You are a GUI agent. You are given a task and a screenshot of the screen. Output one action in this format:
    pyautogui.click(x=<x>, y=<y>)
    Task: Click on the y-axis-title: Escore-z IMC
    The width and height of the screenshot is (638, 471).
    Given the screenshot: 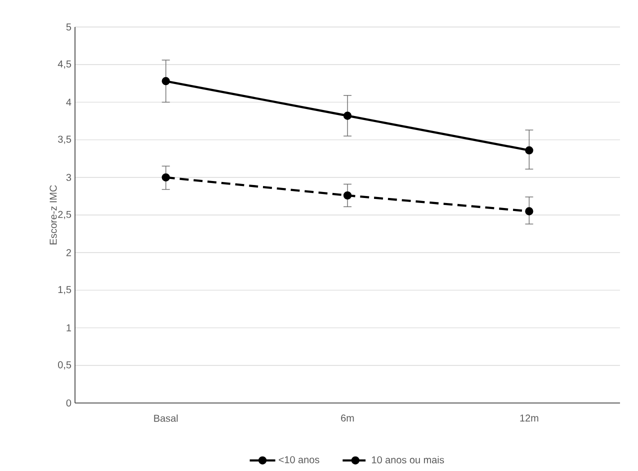 What is the action you would take?
    pyautogui.click(x=53, y=214)
    